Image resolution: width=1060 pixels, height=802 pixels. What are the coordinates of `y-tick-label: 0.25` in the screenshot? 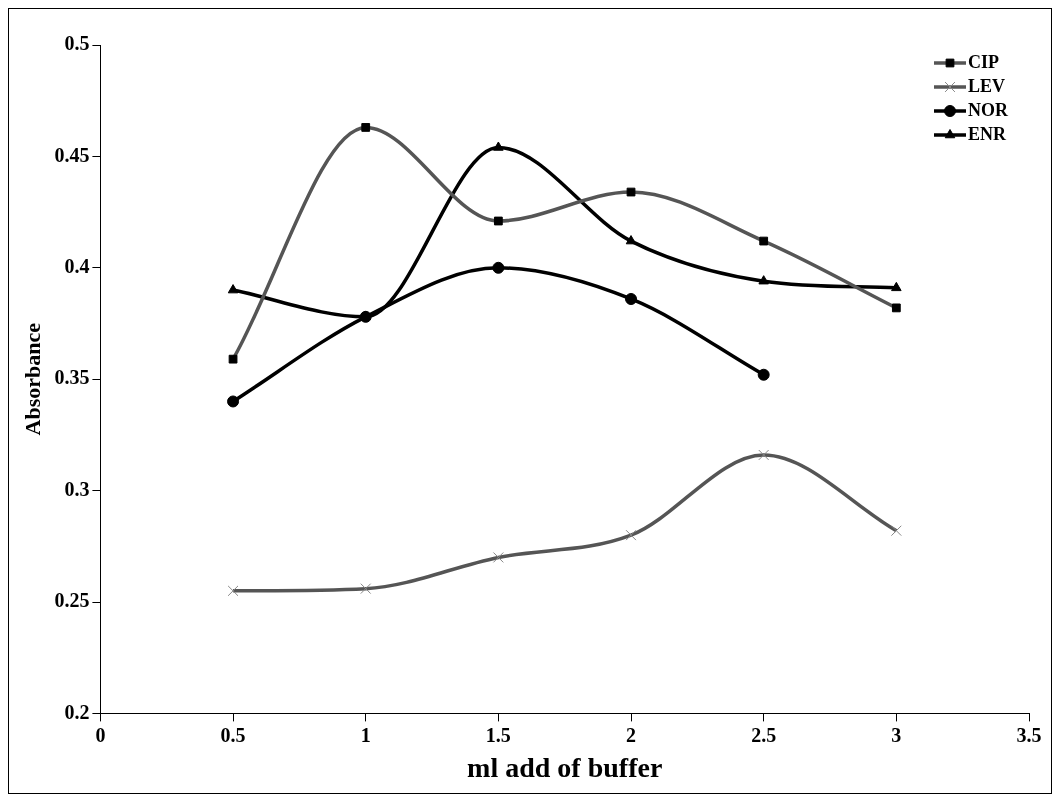 It's located at (72, 600).